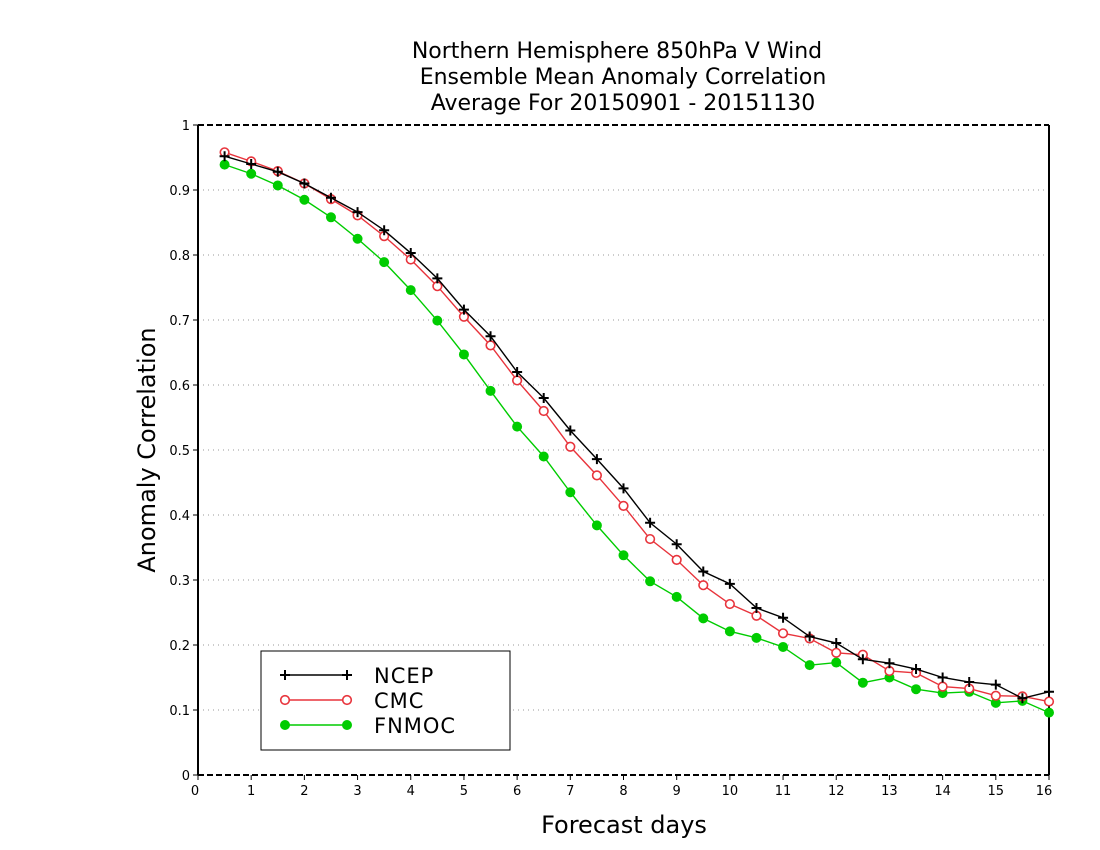  What do you see at coordinates (411, 791) in the screenshot?
I see `x-tick-label: 4` at bounding box center [411, 791].